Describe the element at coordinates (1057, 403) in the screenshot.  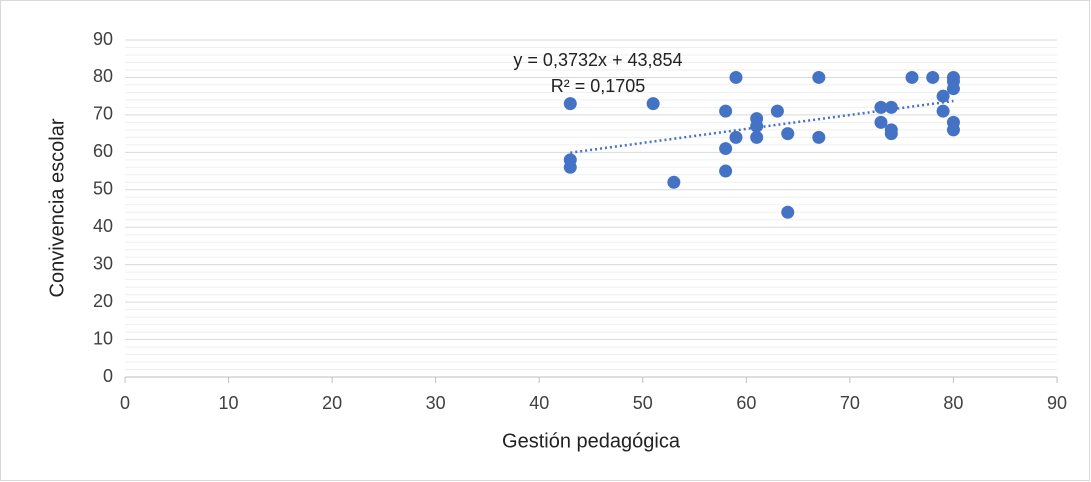
I see `x-tick-label: 90` at that location.